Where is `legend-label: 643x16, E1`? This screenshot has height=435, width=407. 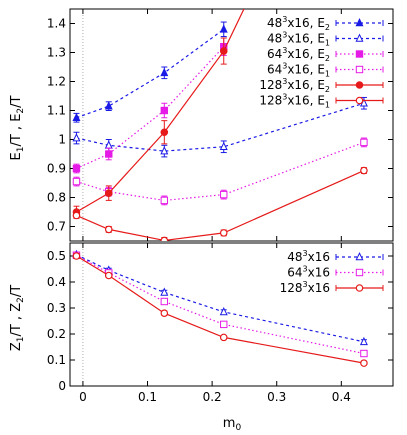
legend-label: 643x16, E1 is located at coordinates (298, 70).